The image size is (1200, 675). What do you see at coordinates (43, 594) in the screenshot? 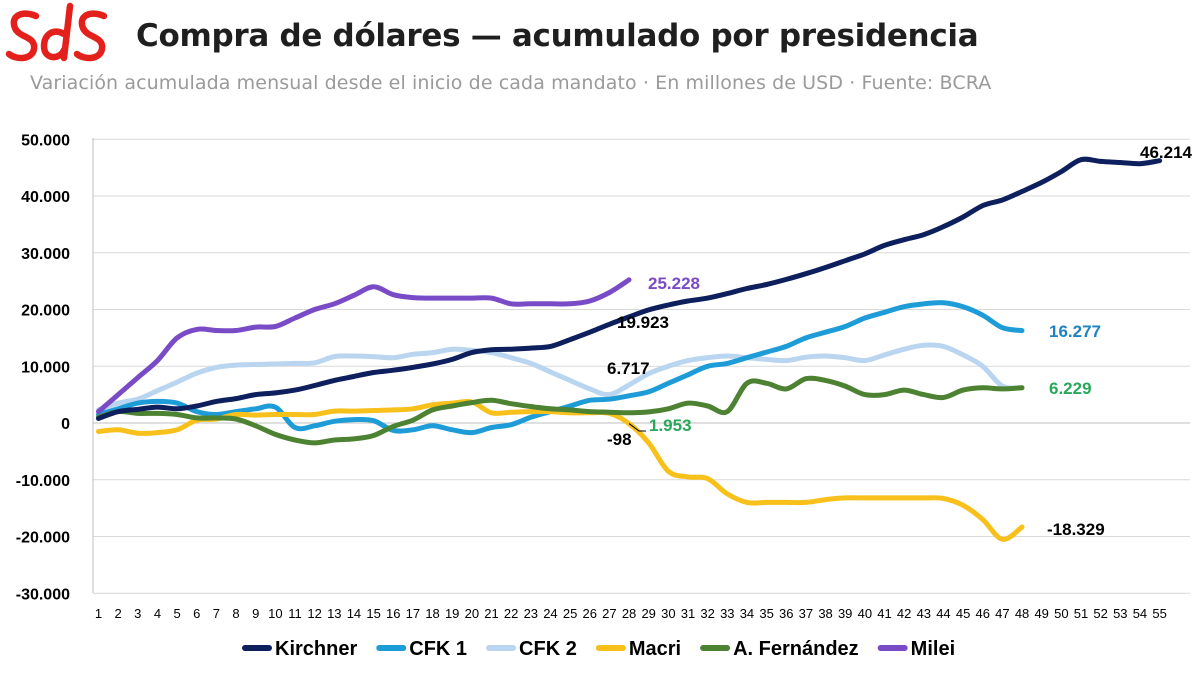
I see `y-tick-label: -30.000` at bounding box center [43, 594].